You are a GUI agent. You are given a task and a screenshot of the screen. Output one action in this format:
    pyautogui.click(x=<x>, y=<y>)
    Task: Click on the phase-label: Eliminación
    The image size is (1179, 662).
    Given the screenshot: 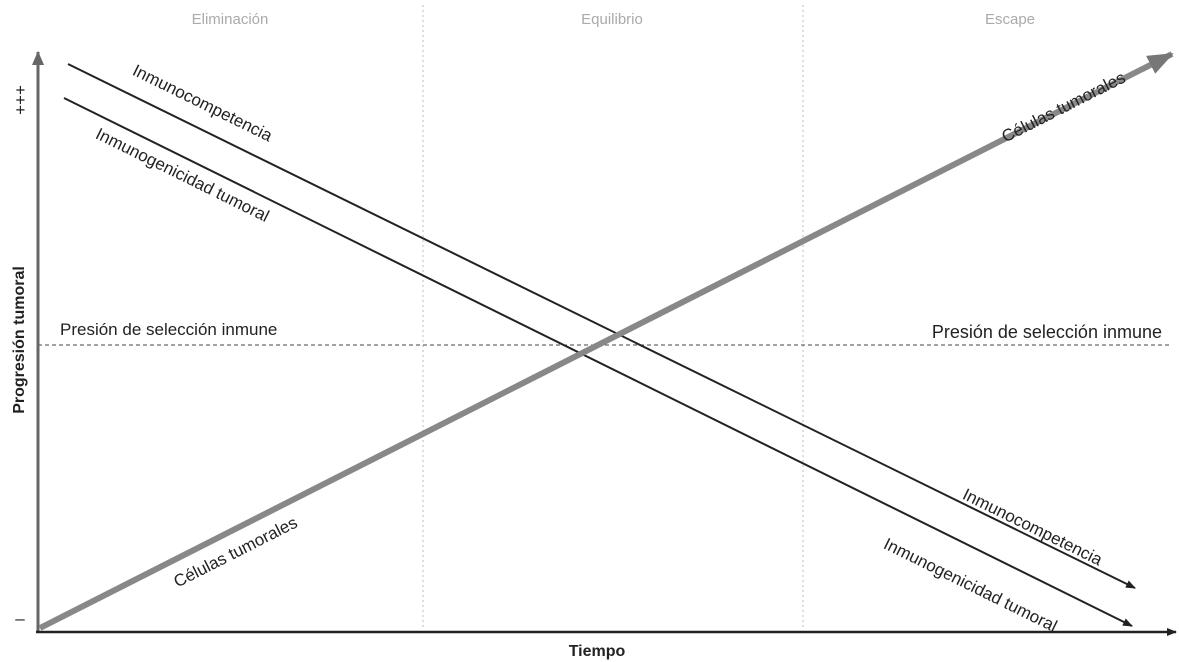 What is the action you would take?
    pyautogui.click(x=230, y=19)
    